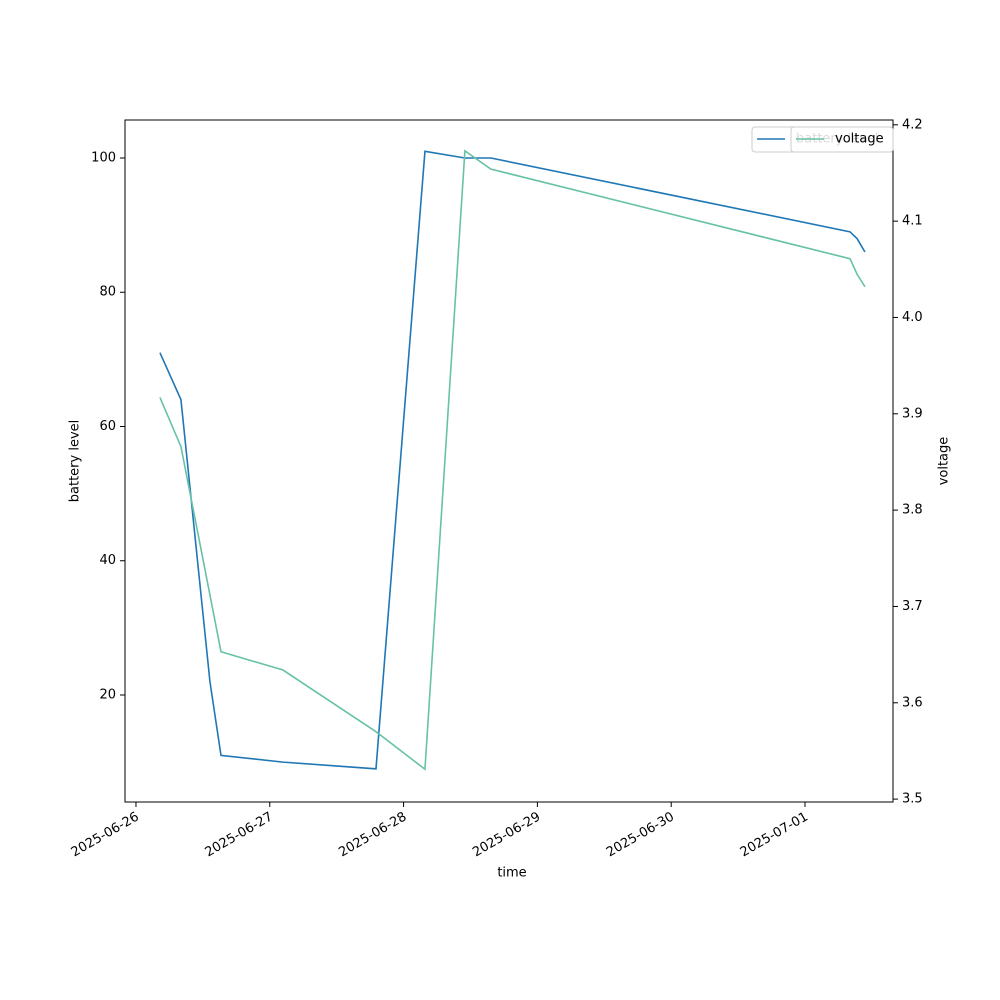  I want to click on y2-axis-label: voltage, so click(944, 461).